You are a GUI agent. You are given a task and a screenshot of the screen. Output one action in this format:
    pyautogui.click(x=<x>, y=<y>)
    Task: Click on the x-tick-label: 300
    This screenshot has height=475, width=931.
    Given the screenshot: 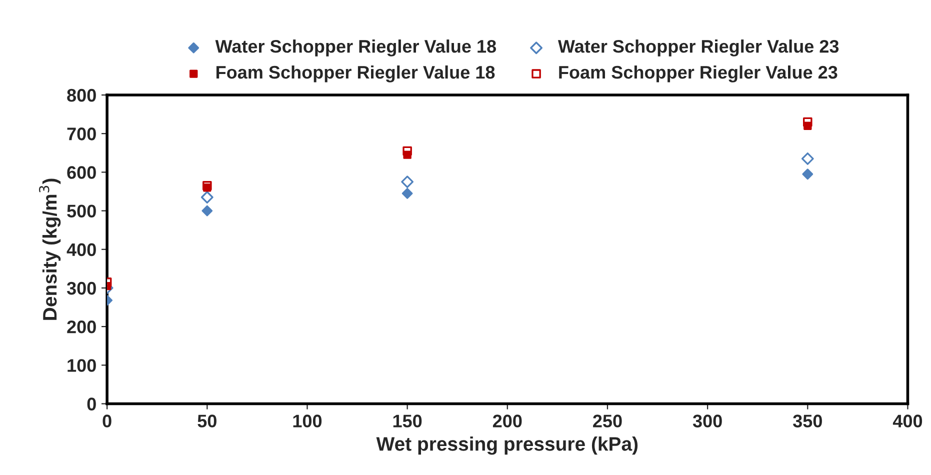 What is the action you would take?
    pyautogui.click(x=707, y=421)
    